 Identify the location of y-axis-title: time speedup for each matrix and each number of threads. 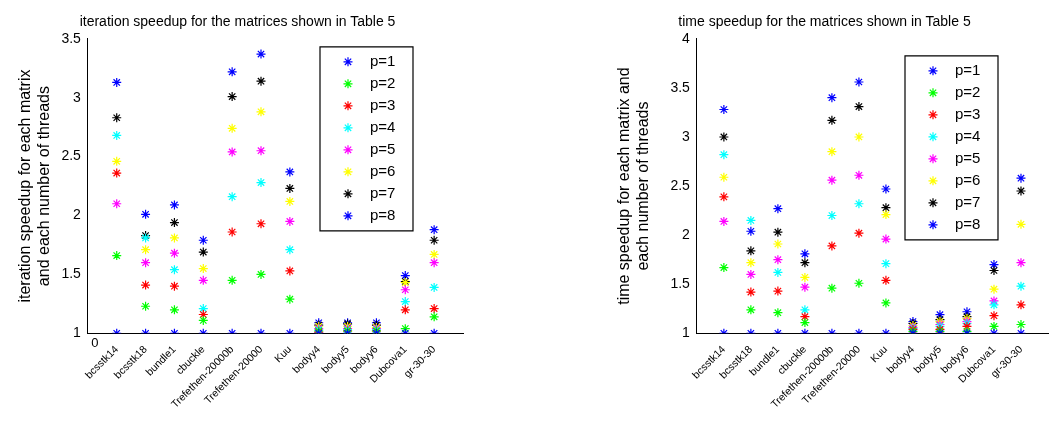
(633, 186).